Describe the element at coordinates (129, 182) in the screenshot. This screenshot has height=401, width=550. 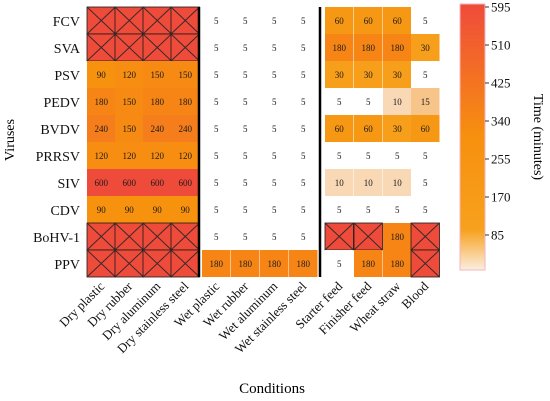
I see `heatmap-cell: 600` at that location.